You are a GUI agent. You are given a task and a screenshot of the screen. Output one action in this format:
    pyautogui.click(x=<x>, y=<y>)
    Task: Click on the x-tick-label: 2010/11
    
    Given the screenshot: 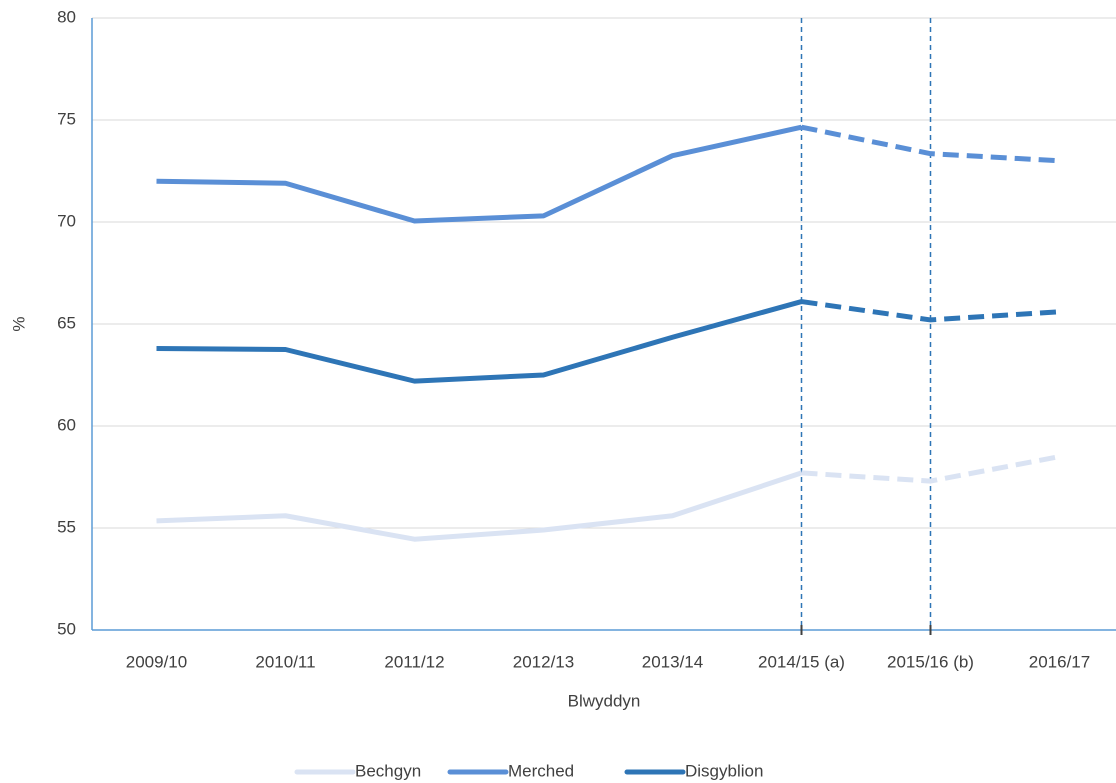 What is the action you would take?
    pyautogui.click(x=285, y=661)
    